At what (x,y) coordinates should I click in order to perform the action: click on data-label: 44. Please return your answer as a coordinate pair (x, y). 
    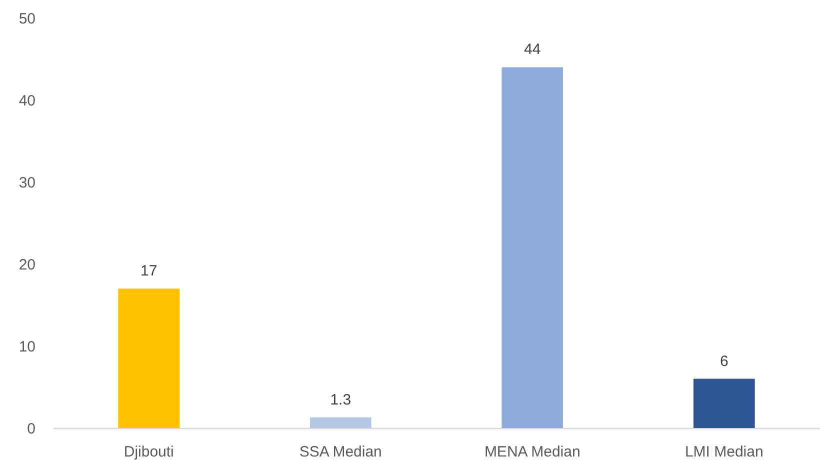
    Looking at the image, I should click on (532, 49).